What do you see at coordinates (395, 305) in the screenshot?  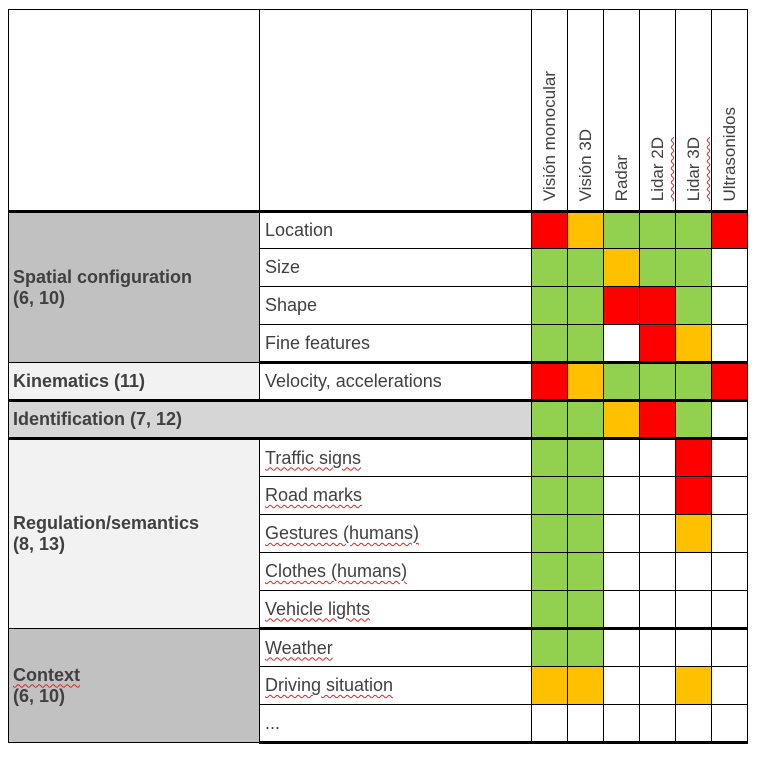 I see `feature-shape: Shape` at bounding box center [395, 305].